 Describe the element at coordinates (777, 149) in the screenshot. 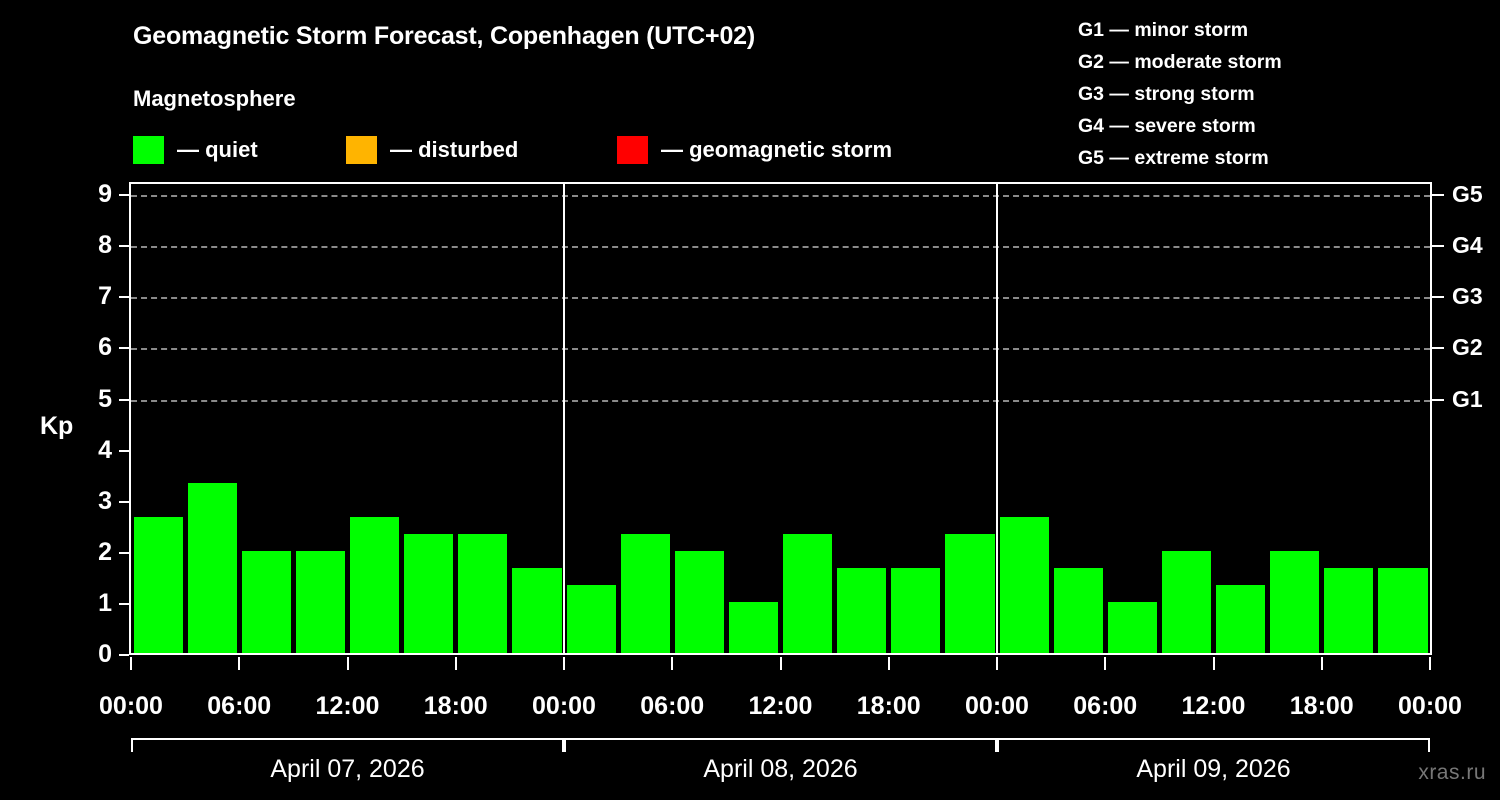

I see `legend-label: — geomagnetic storm` at that location.